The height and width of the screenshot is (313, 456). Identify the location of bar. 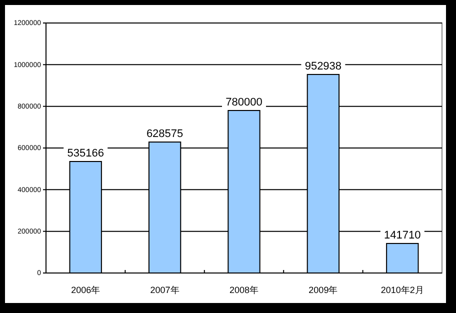
(402, 258).